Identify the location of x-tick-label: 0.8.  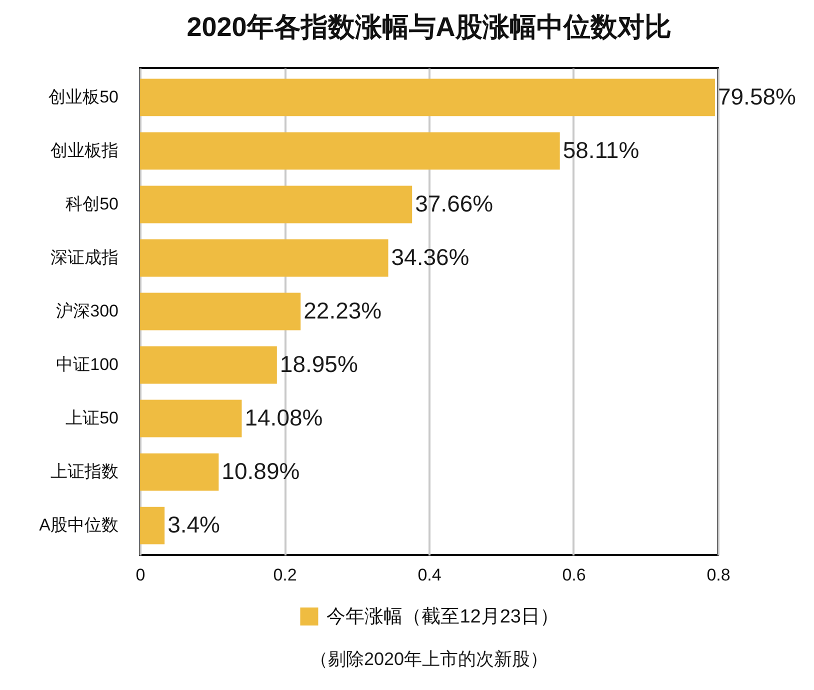
(718, 575).